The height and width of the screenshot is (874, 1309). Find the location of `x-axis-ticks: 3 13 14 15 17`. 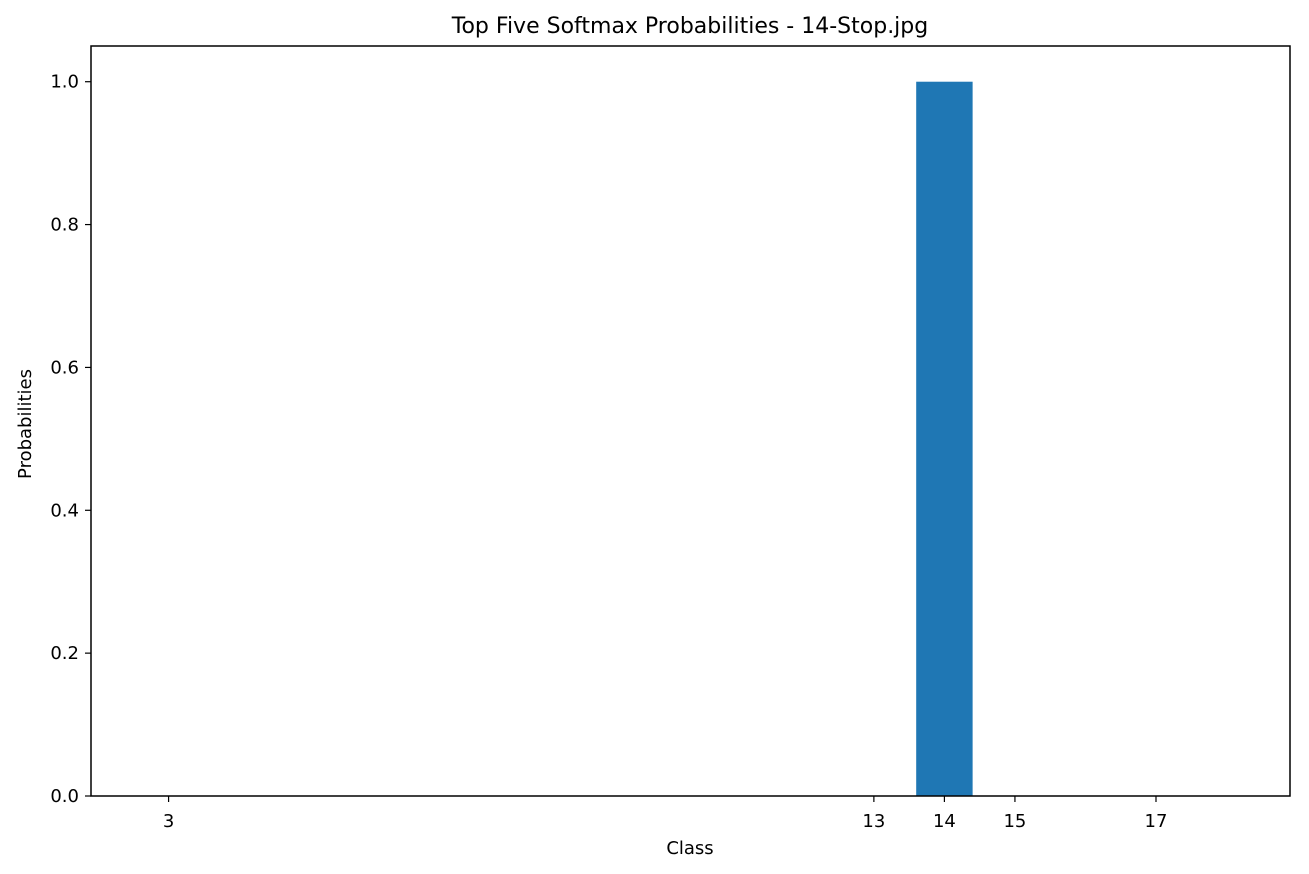

x-axis-ticks: 3 13 14 15 17 is located at coordinates (665, 814).